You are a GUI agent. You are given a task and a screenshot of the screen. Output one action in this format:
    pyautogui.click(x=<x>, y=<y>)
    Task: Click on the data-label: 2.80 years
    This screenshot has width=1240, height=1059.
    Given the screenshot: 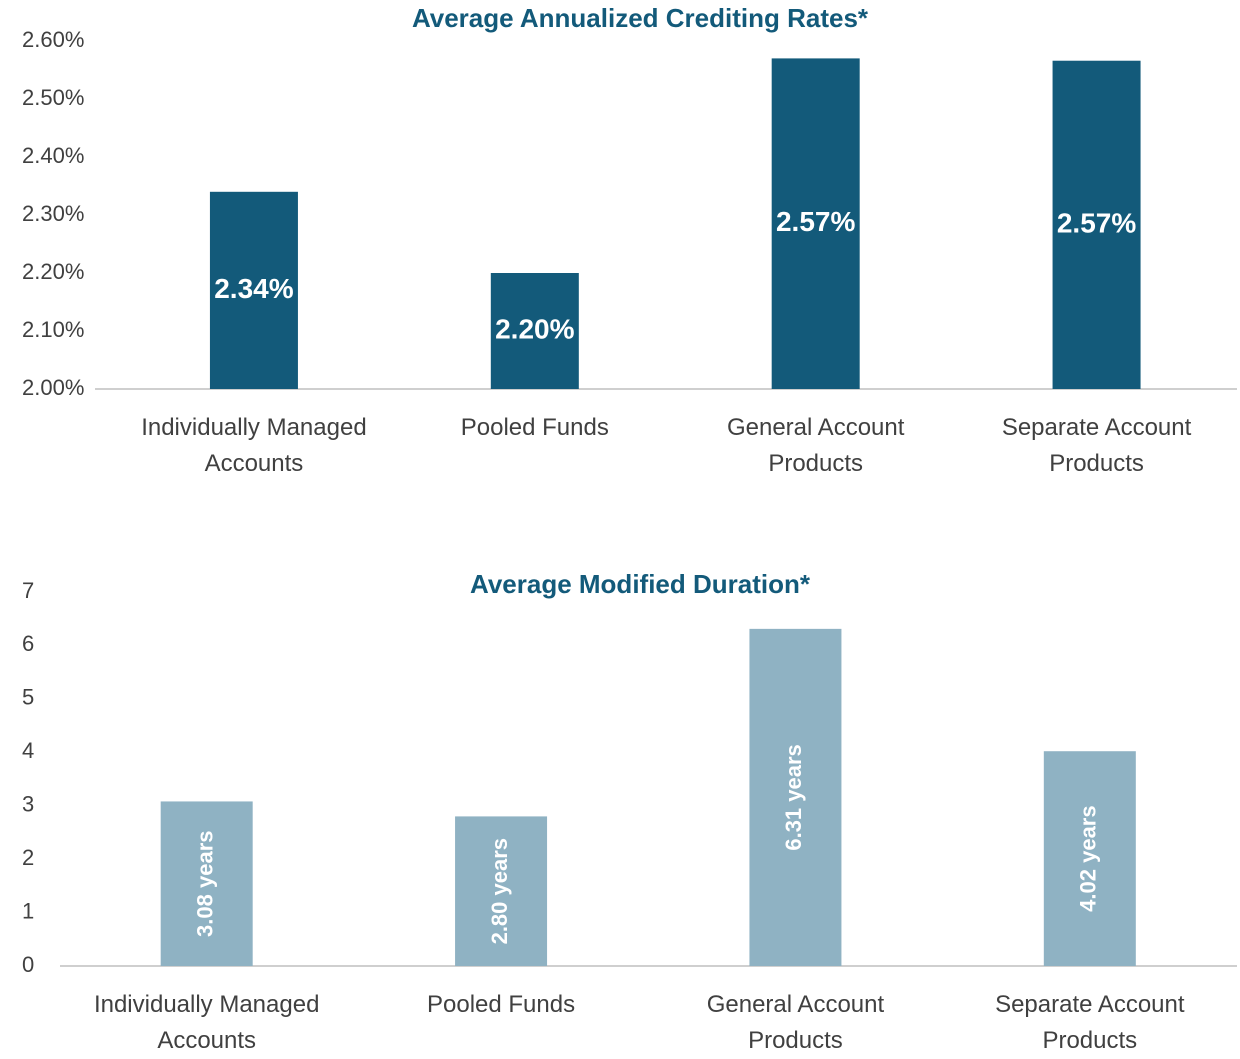 What is the action you would take?
    pyautogui.click(x=499, y=891)
    